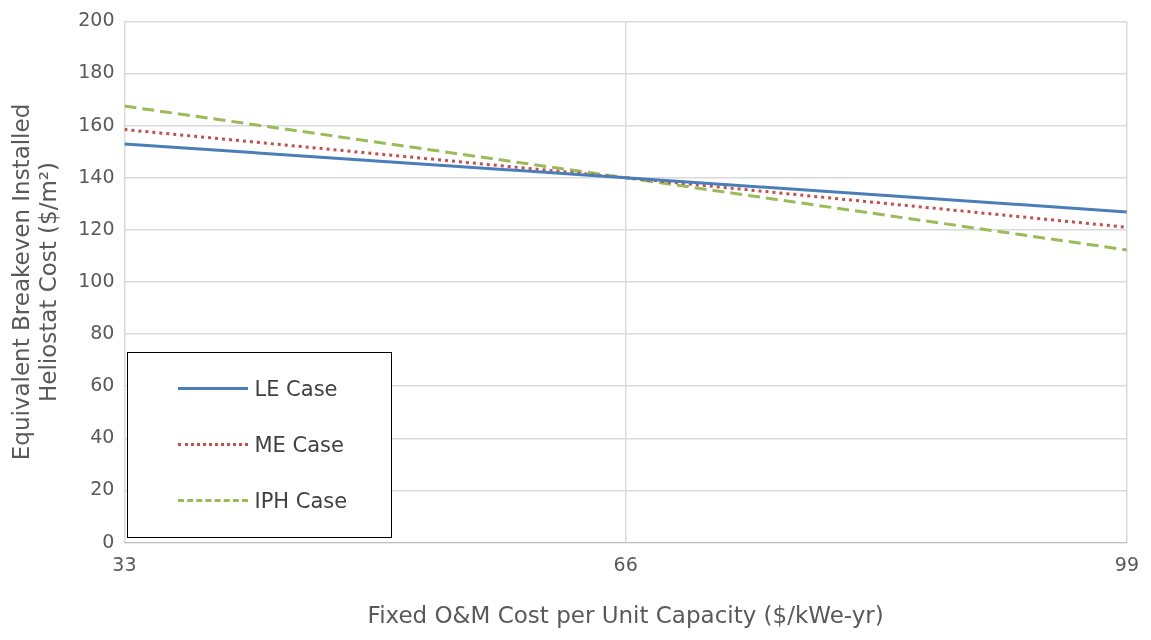 Image resolution: width=1151 pixels, height=640 pixels. I want to click on y-tick-label: 60, so click(102, 384).